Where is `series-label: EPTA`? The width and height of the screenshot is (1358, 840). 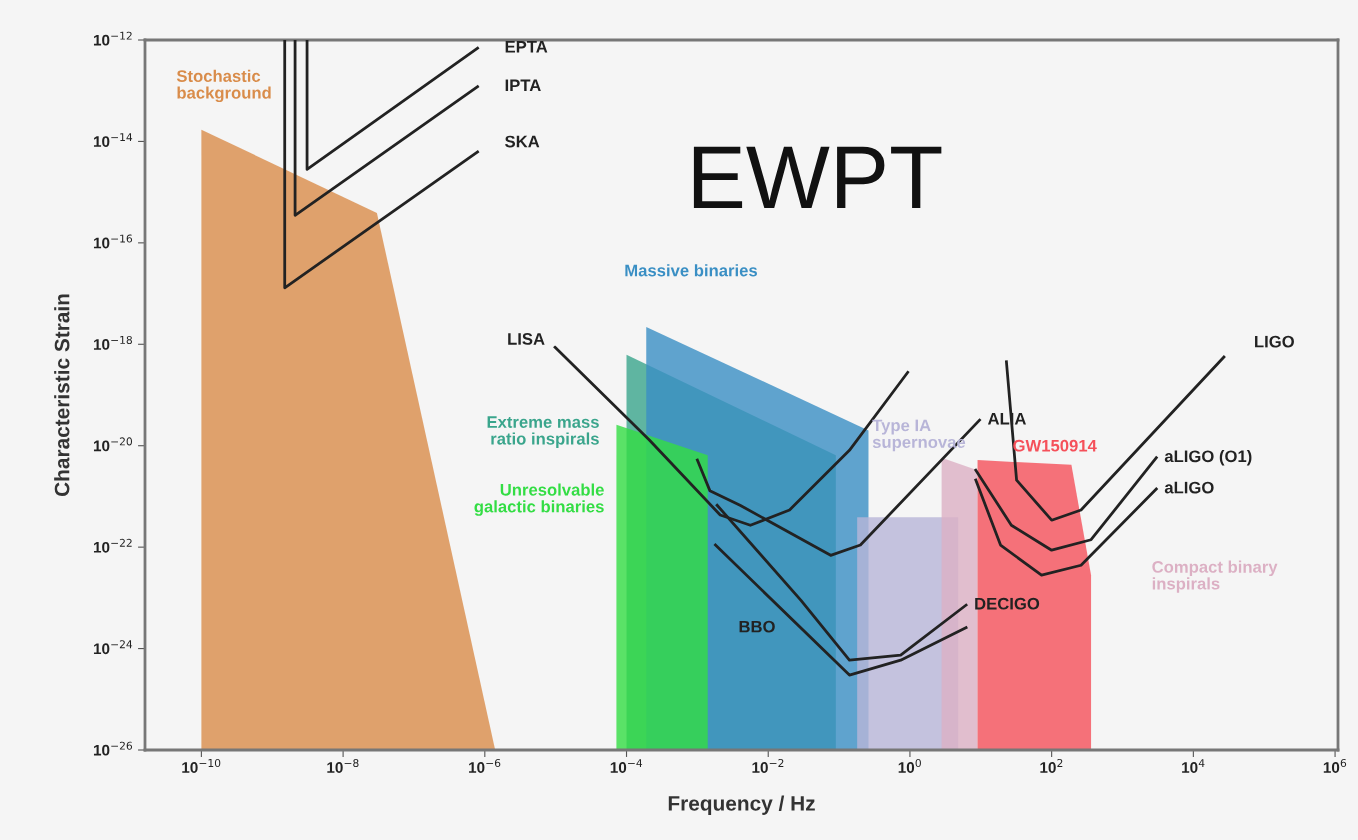 series-label: EPTA is located at coordinates (526, 47).